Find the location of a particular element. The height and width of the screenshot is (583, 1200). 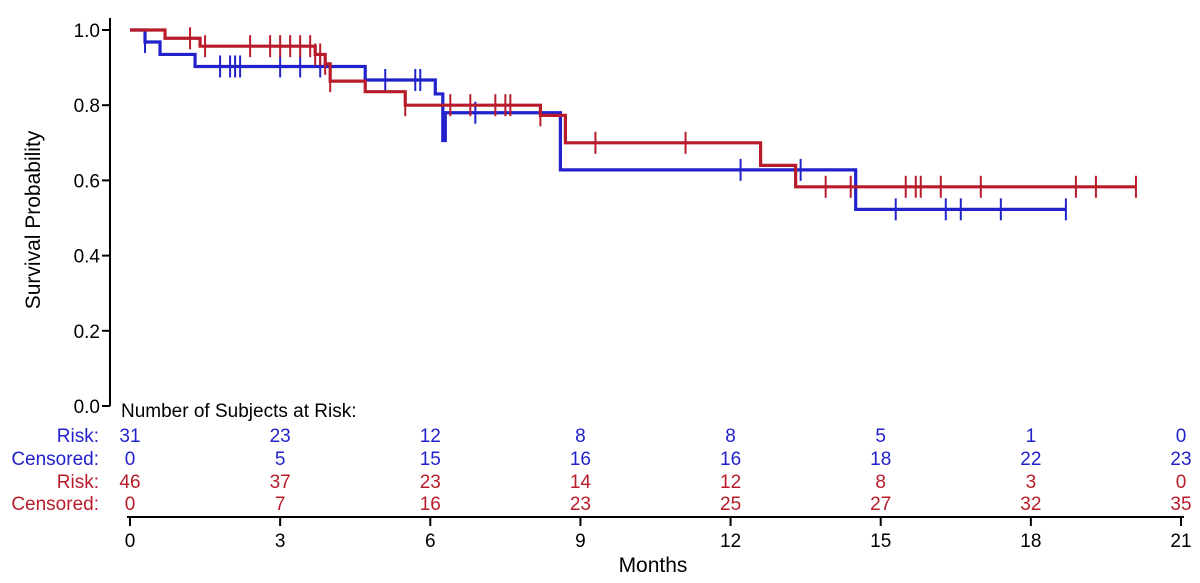

x-tick-label: 12 is located at coordinates (730, 541).